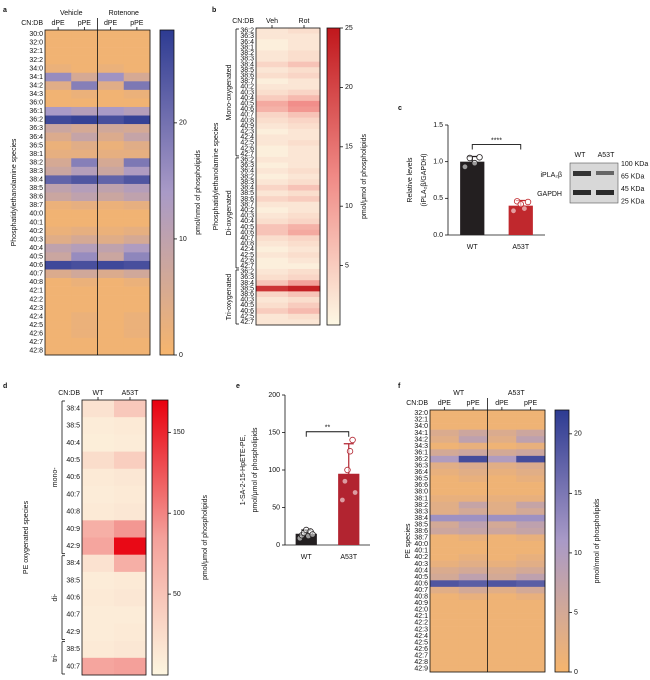 This screenshot has height=680, width=650. I want to click on blot-marker: 25 KDa, so click(632, 201).